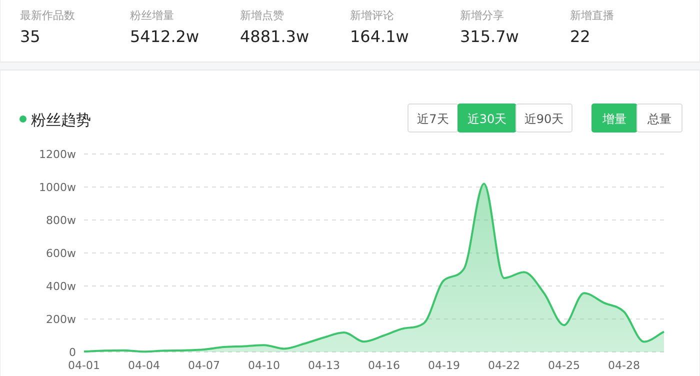 The height and width of the screenshot is (376, 700). I want to click on x-tick-label: 04-22, so click(504, 365).